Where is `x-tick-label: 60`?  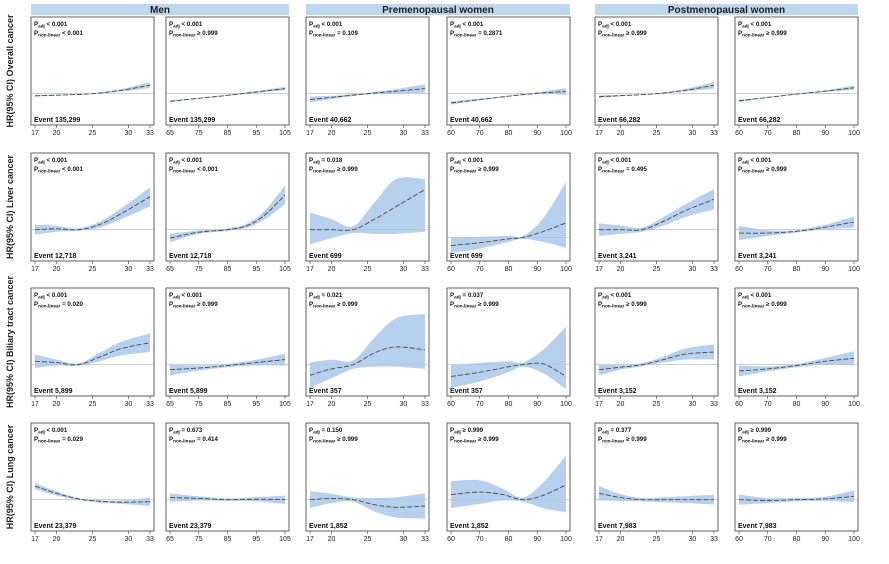 x-tick-label: 60 is located at coordinates (451, 539).